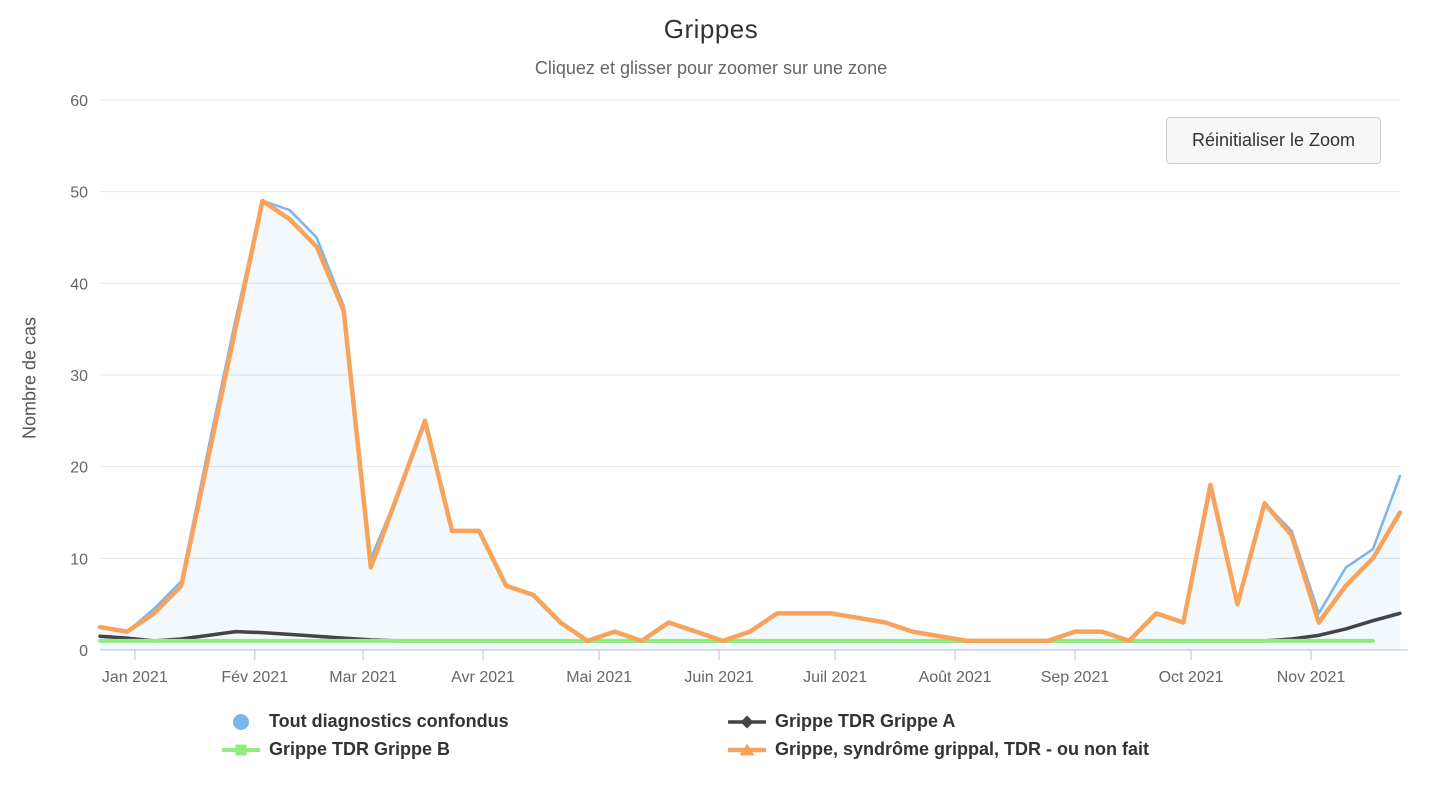 This screenshot has width=1431, height=793. Describe the element at coordinates (135, 677) in the screenshot. I see `x-axis-tick-label: Jan 2021` at that location.